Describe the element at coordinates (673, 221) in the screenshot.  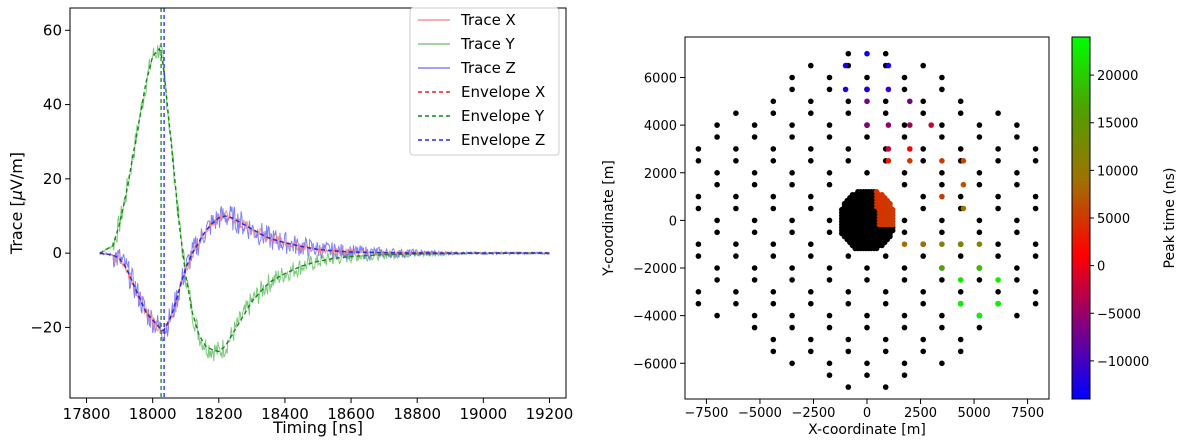
I see `y-tick-label: 0` at that location.